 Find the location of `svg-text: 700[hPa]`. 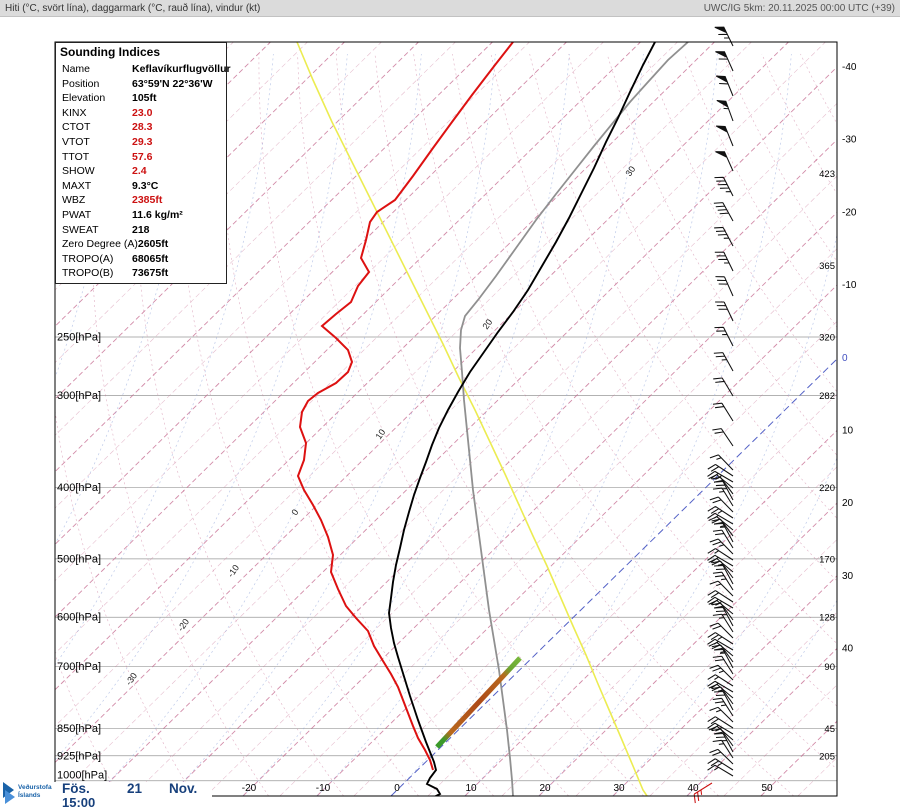

svg-text: 700[hPa] is located at coordinates (79, 667).